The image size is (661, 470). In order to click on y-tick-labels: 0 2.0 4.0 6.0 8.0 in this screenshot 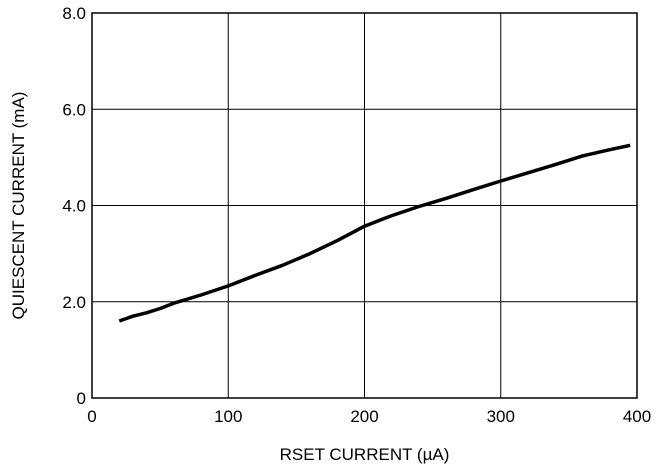, I will do `click(74, 206)`.